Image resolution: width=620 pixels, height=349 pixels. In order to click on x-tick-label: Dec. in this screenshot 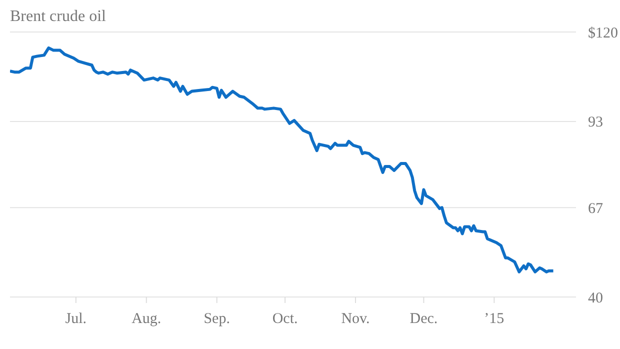, I will do `click(424, 319)`.